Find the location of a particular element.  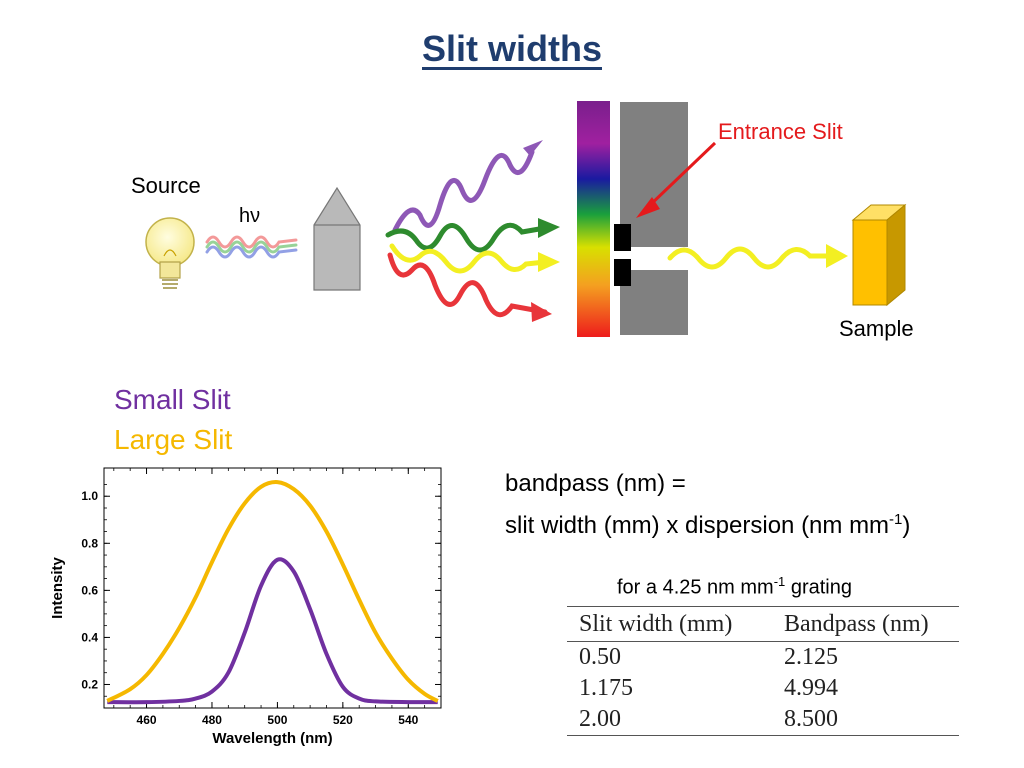

header-bandpass: Bandpass (nm) is located at coordinates (856, 624).